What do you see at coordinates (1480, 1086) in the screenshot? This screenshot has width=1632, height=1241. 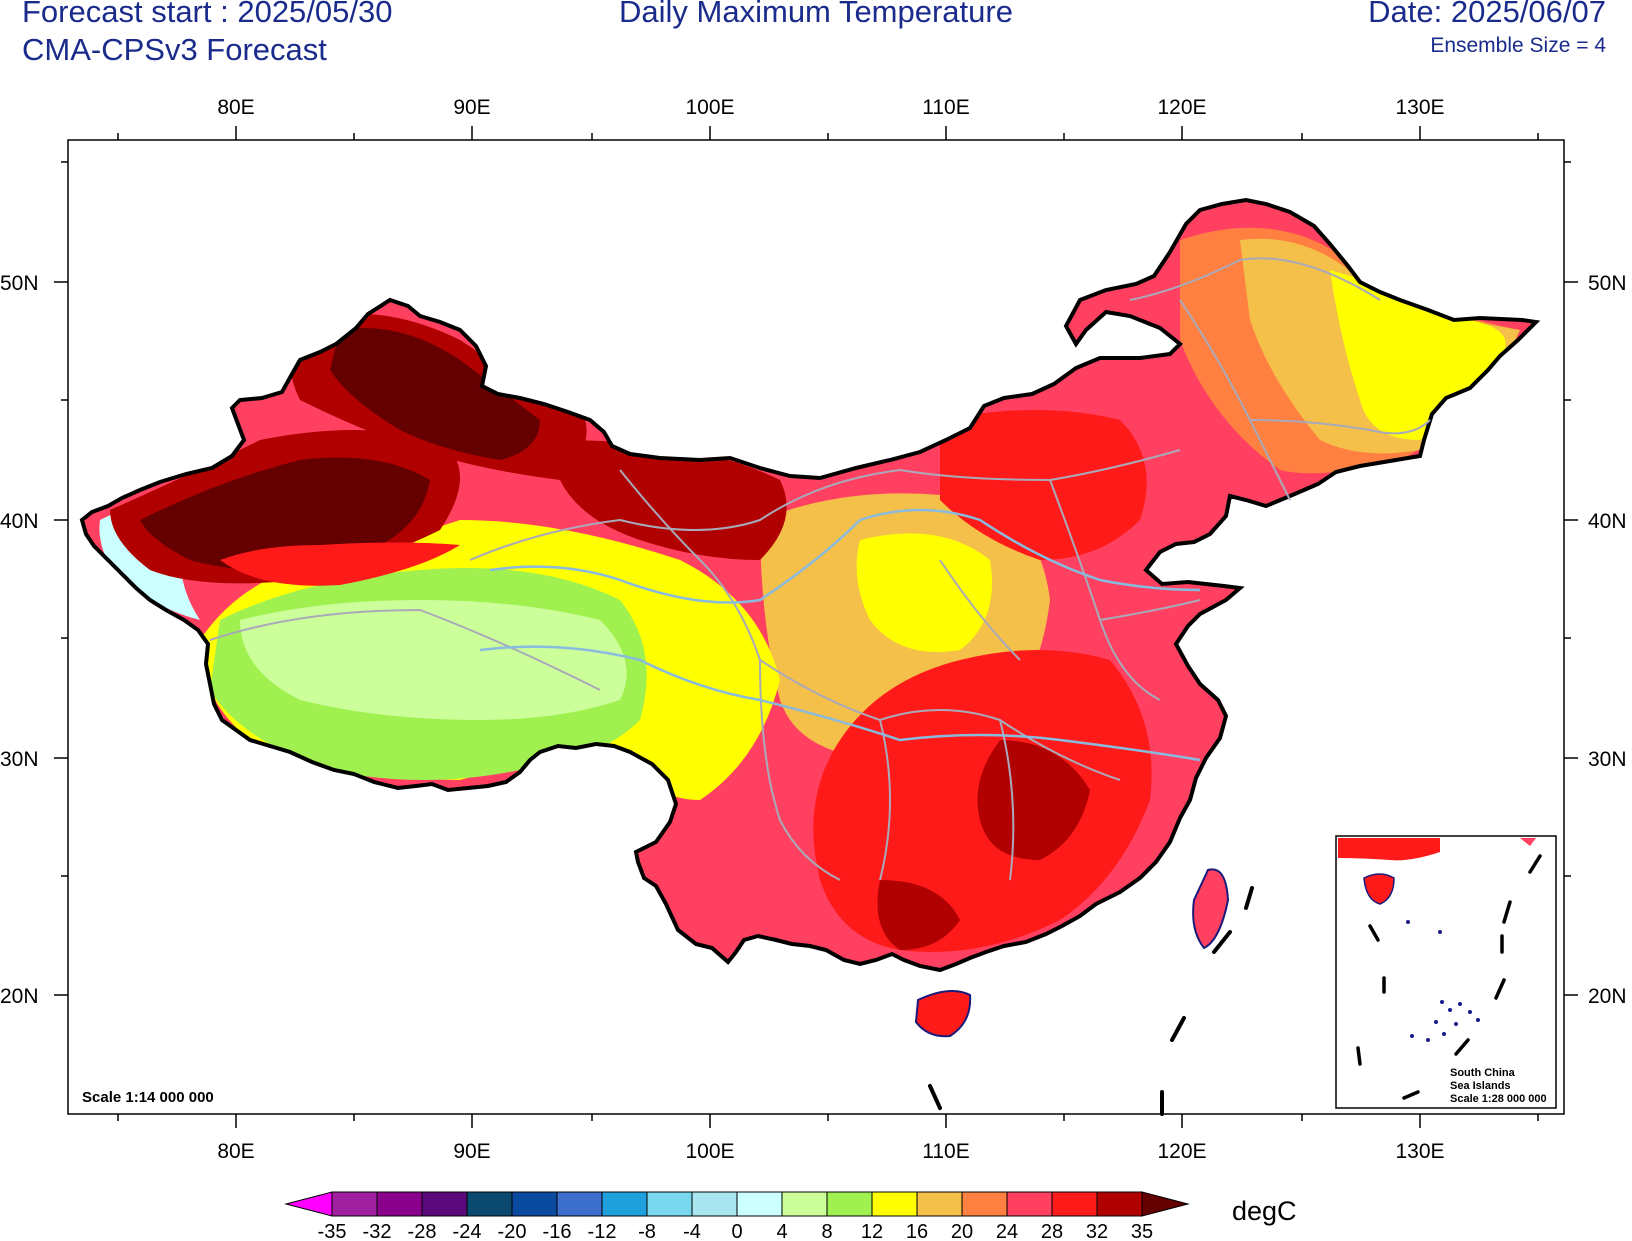 I see `inset-caption: Sea Islands` at bounding box center [1480, 1086].